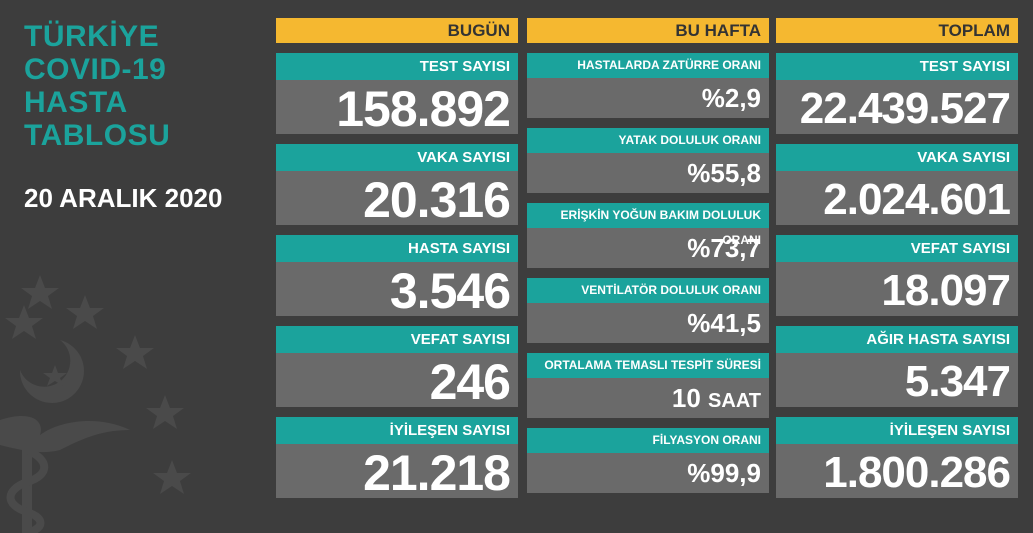 This screenshot has height=533, width=1033. Describe the element at coordinates (648, 460) in the screenshot. I see `week-filiation-card: FİLYASYON ORANI %99,9` at that location.